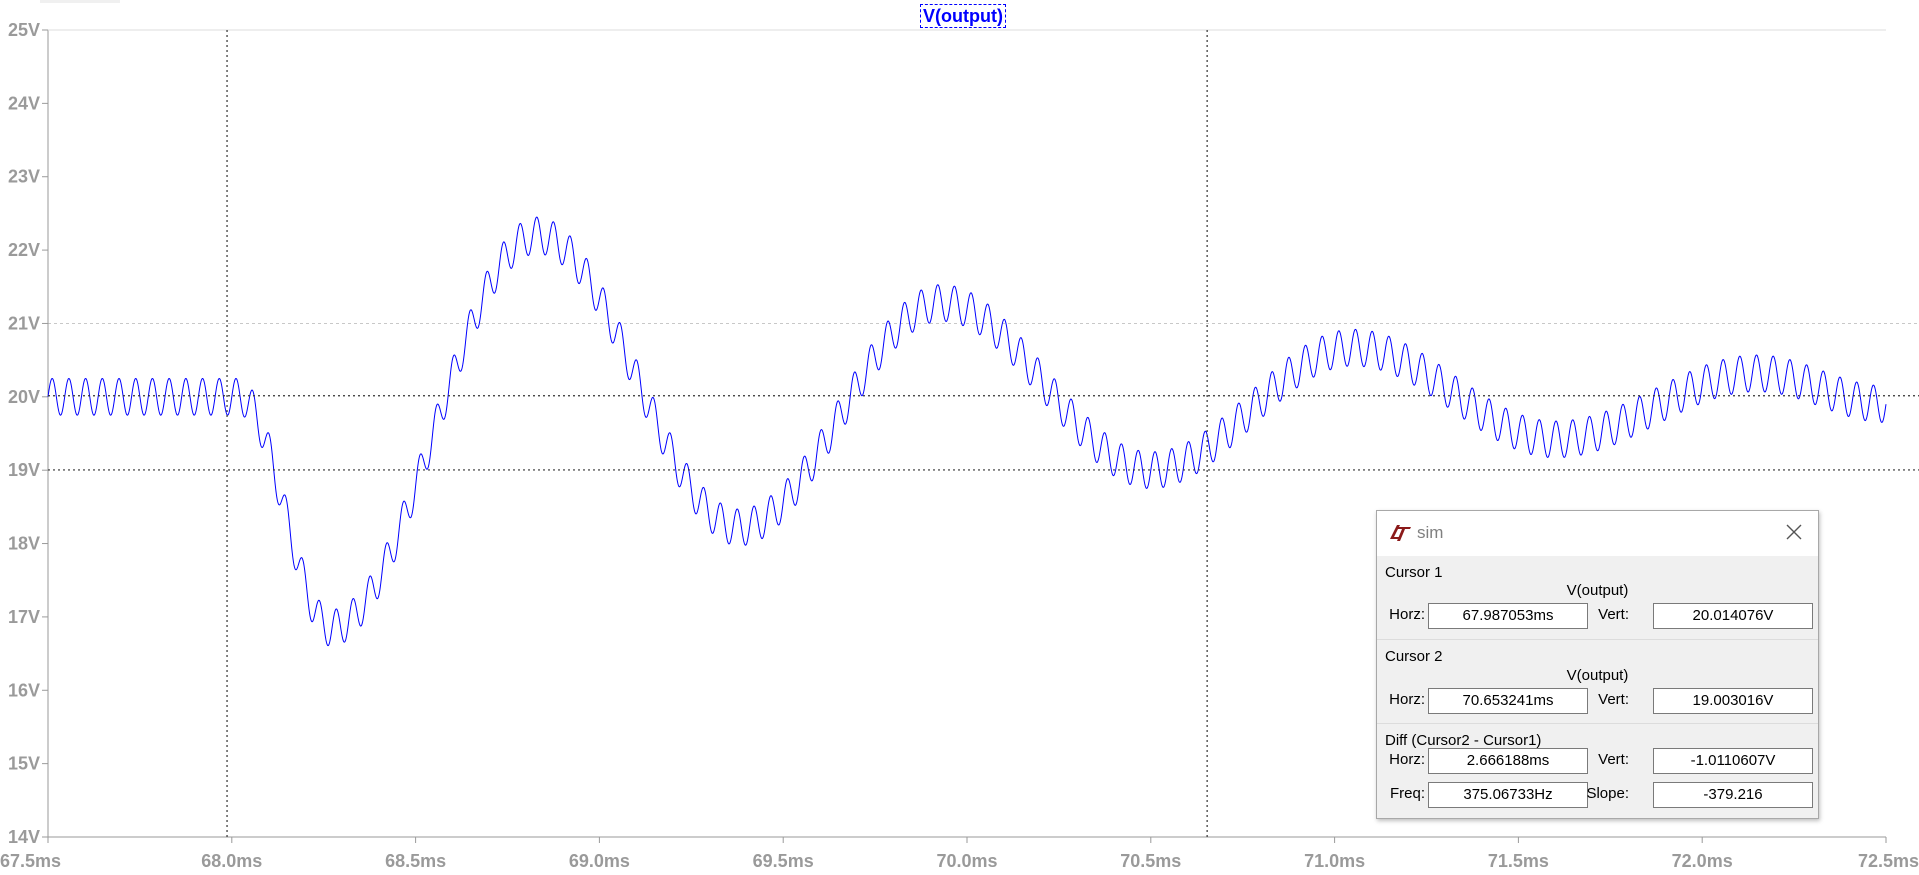 This screenshot has width=1919, height=875. I want to click on cursor1-horz-label: Horz:, so click(1407, 614).